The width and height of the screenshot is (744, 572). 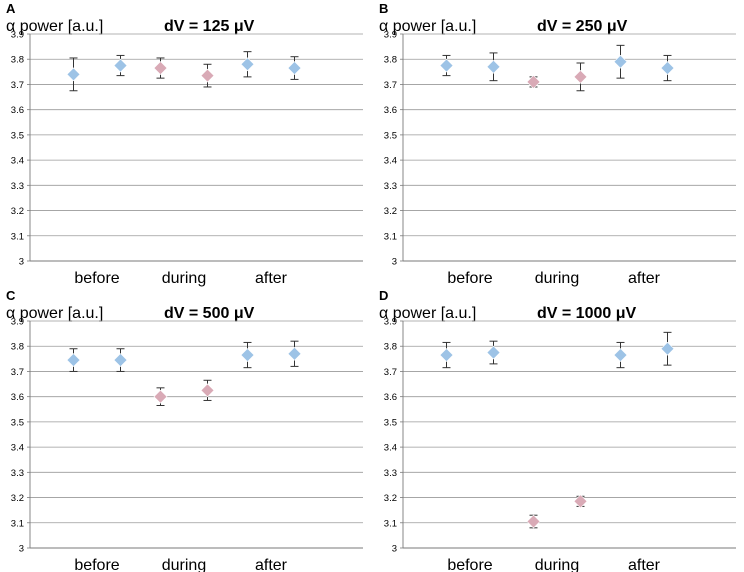 What do you see at coordinates (383, 295) in the screenshot?
I see `panel-letter: D` at bounding box center [383, 295].